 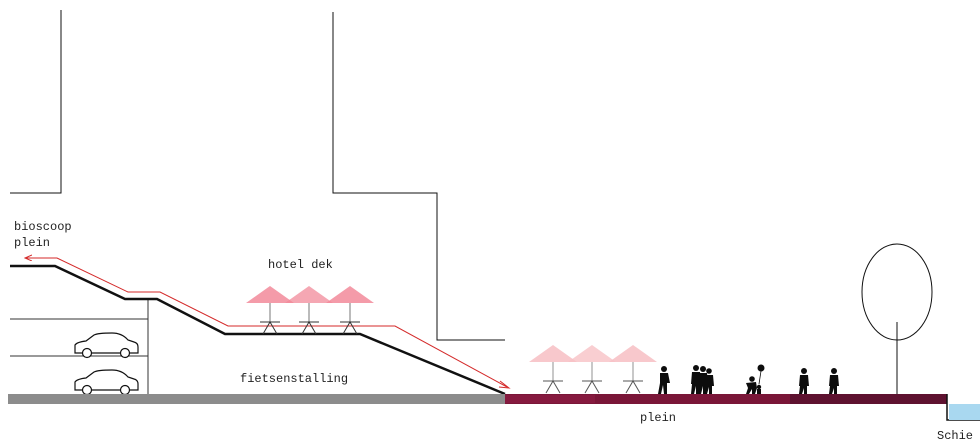 What do you see at coordinates (36, 102) in the screenshot?
I see `building-outline-left` at bounding box center [36, 102].